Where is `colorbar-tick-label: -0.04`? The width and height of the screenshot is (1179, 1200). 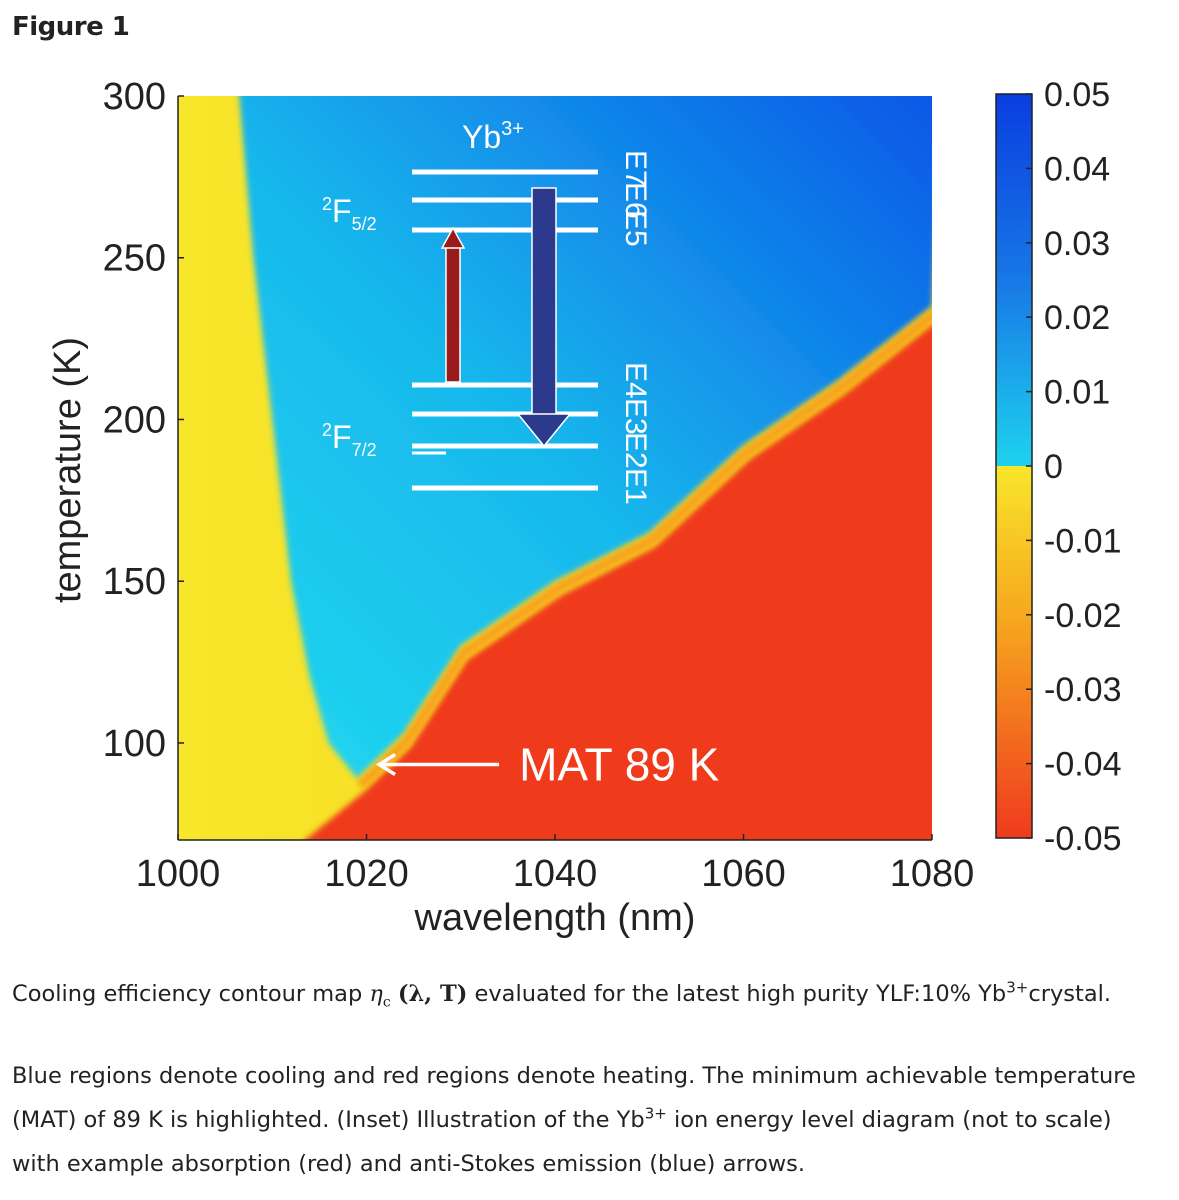
colorbar-tick-label: -0.04 is located at coordinates (1083, 765).